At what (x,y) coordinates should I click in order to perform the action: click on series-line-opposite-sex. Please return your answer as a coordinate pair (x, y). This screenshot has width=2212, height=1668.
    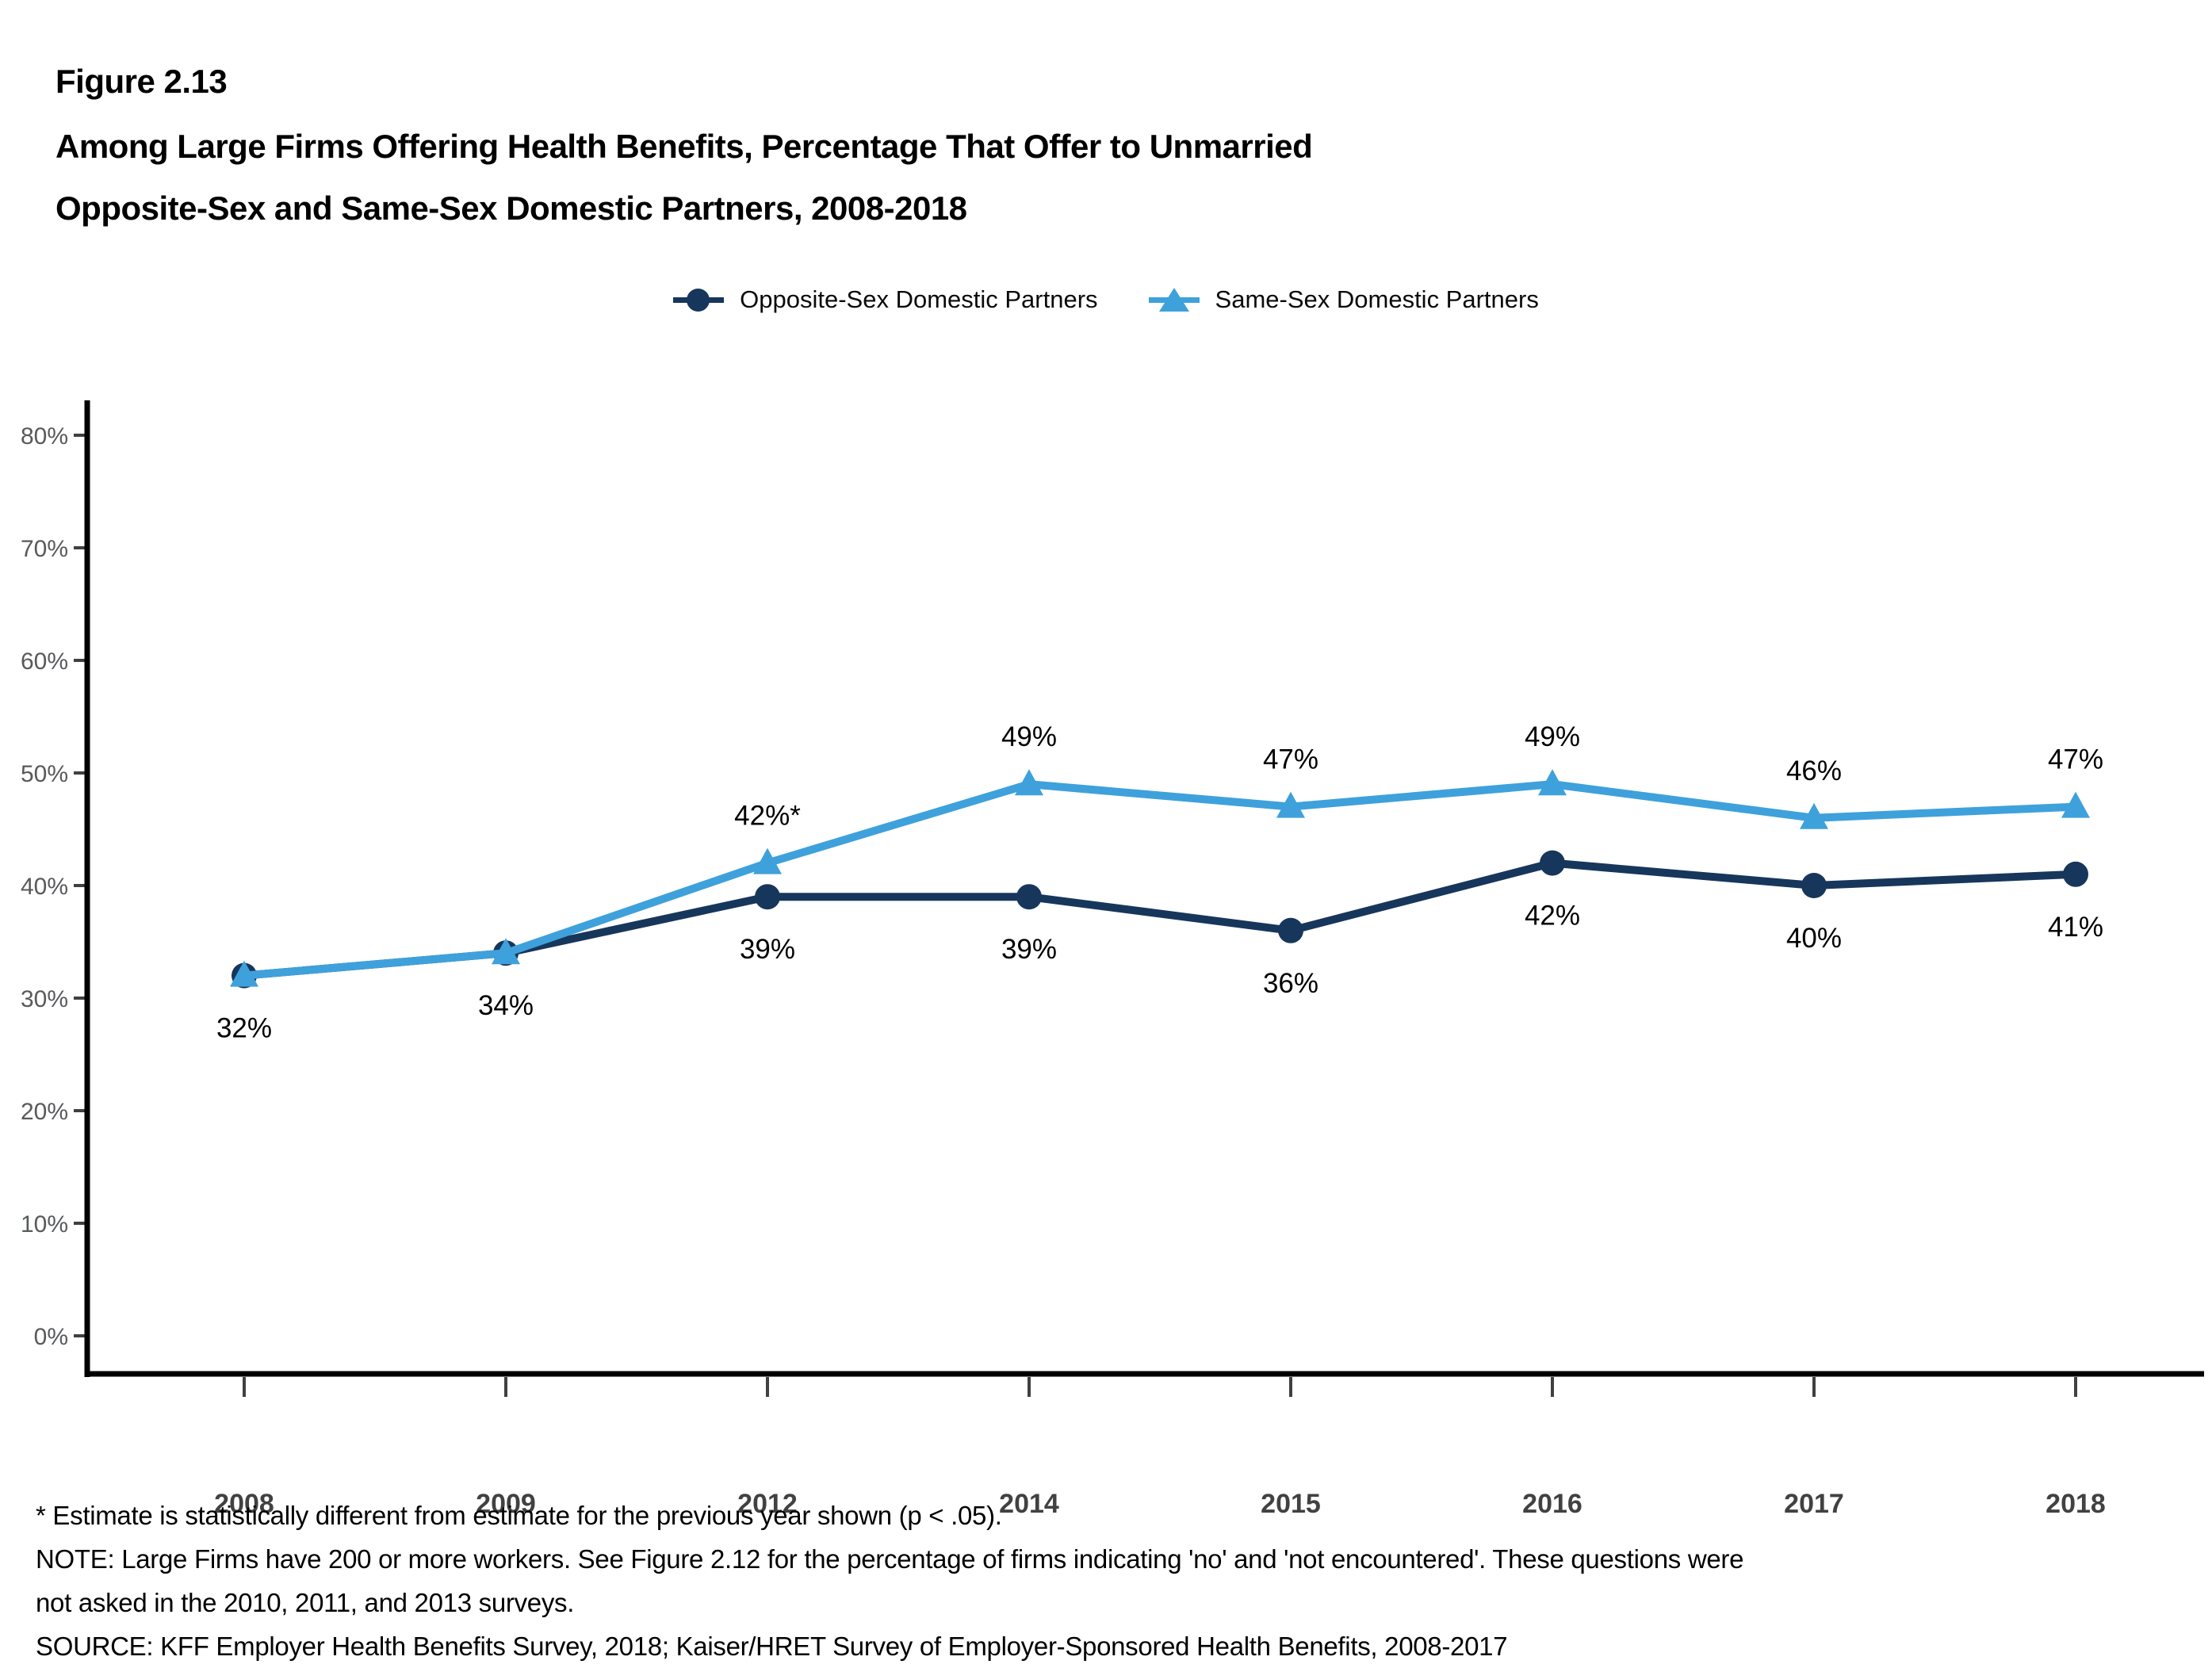
    Looking at the image, I should click on (1159, 919).